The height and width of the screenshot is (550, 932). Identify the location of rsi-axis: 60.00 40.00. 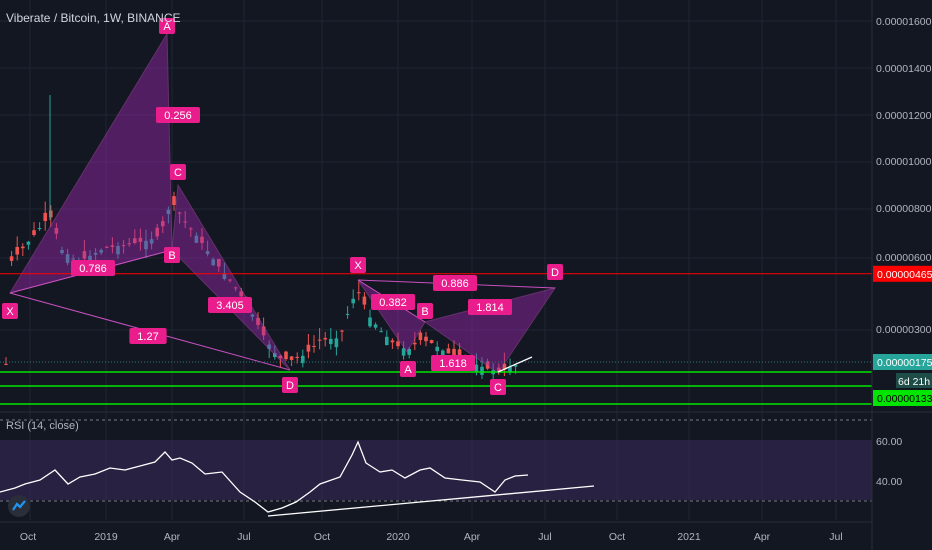
(889, 462).